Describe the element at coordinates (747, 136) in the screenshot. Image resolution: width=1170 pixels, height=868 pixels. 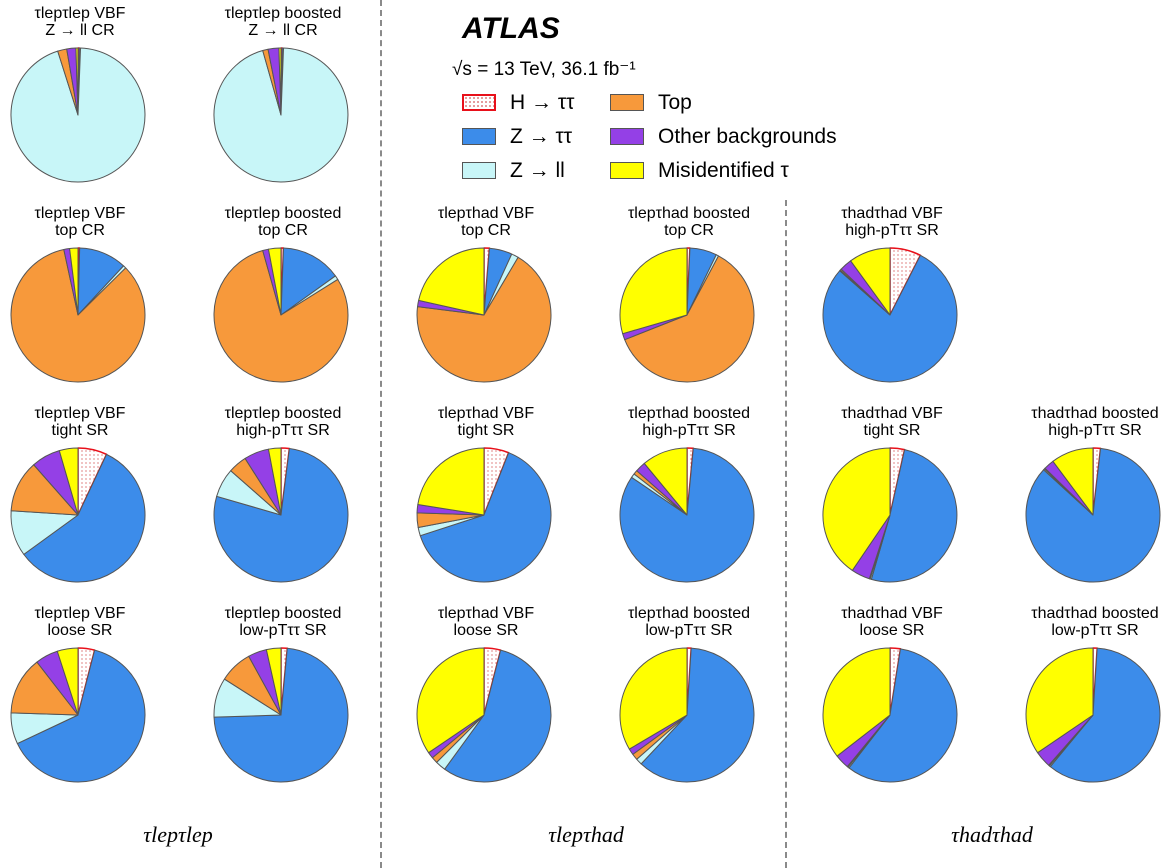
I see `legend-label-other: Other backgrounds` at that location.